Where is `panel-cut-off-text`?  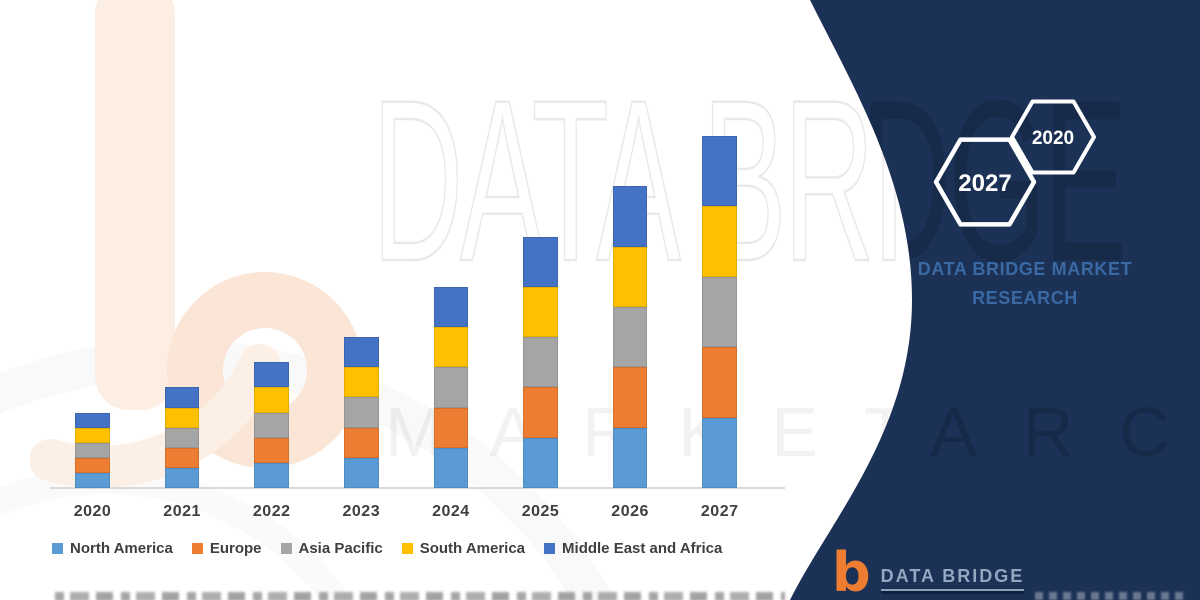 panel-cut-off-text is located at coordinates (1110, 596).